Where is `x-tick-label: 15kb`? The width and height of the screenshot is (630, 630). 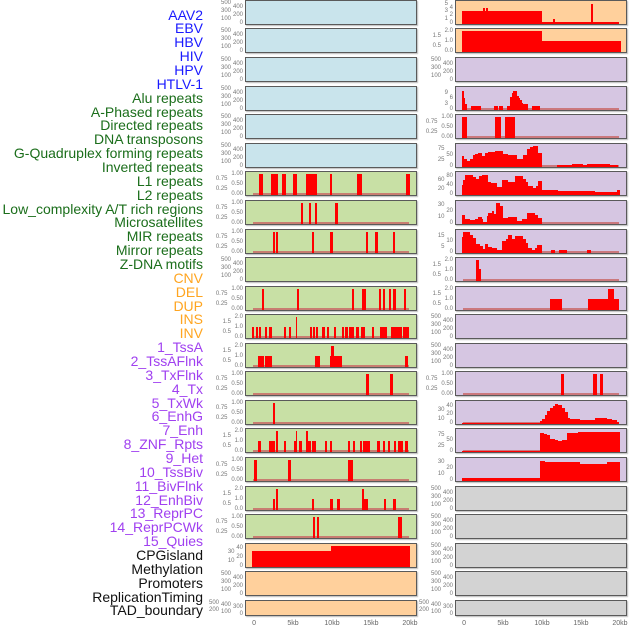
x-tick-label: 15kb is located at coordinates (371, 623).